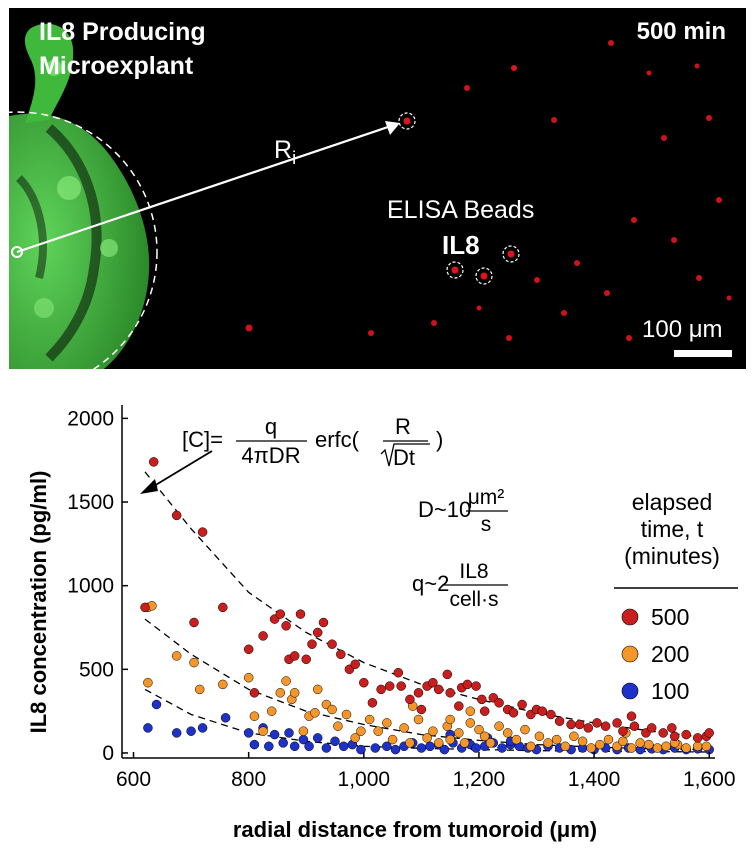 The width and height of the screenshot is (754, 850). Describe the element at coordinates (430, 583) in the screenshot. I see `q-prefix: q~2` at that location.